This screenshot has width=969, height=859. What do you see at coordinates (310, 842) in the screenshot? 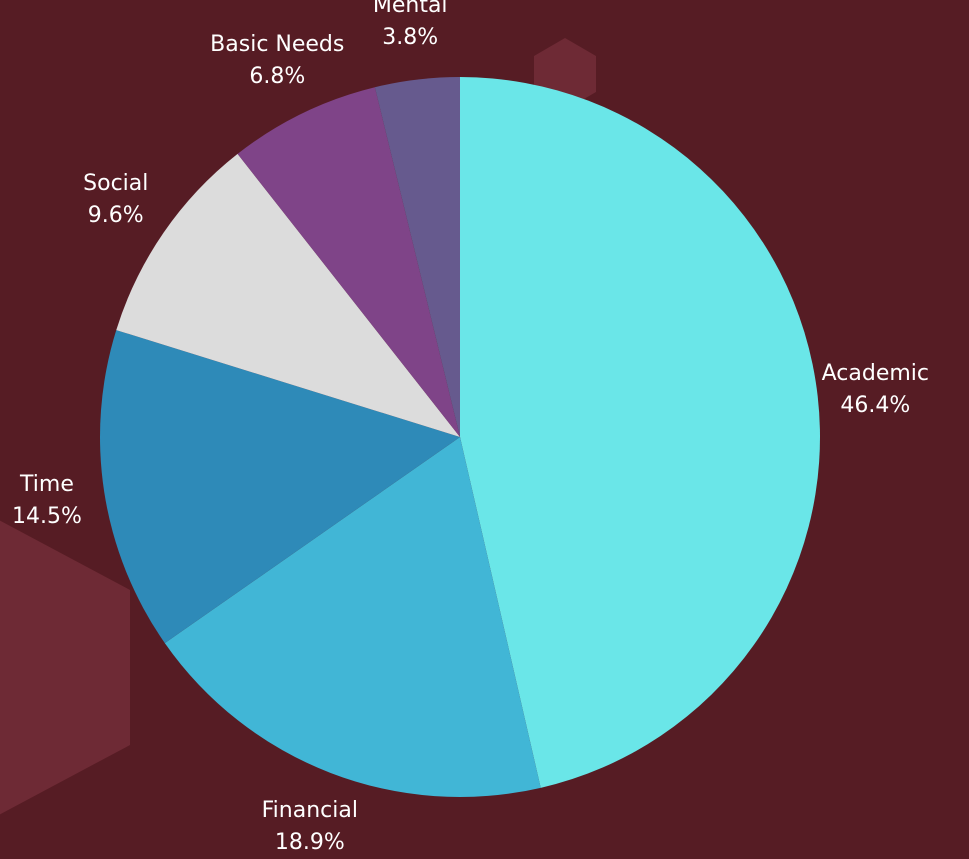
I see `value-label: 18.9%` at bounding box center [310, 842].